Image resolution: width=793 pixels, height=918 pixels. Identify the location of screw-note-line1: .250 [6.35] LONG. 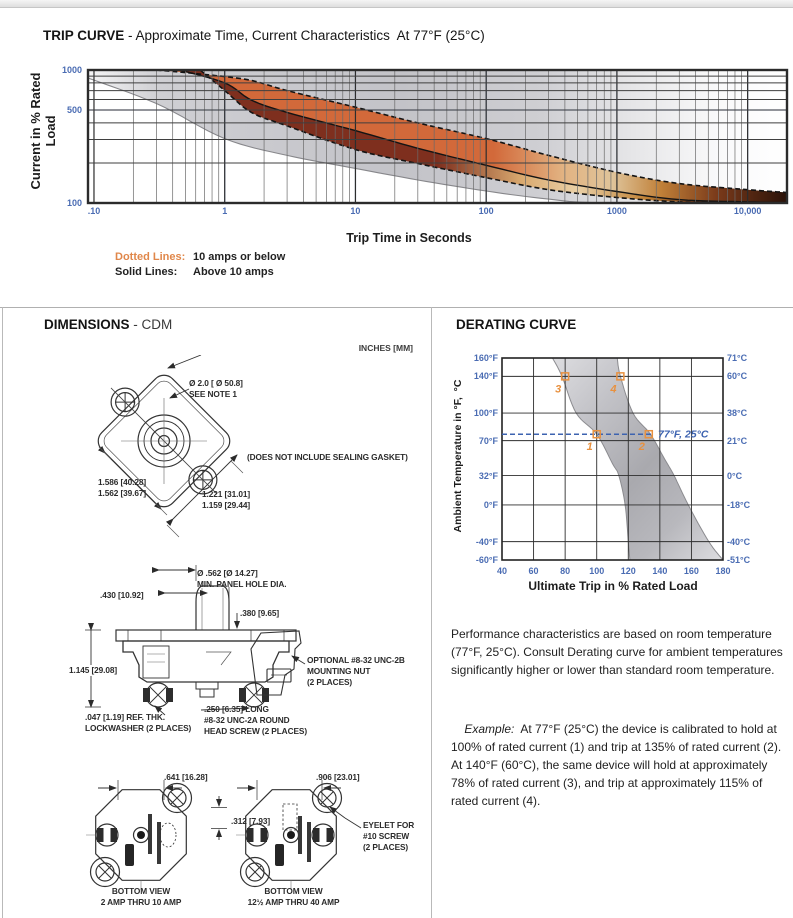
(236, 709).